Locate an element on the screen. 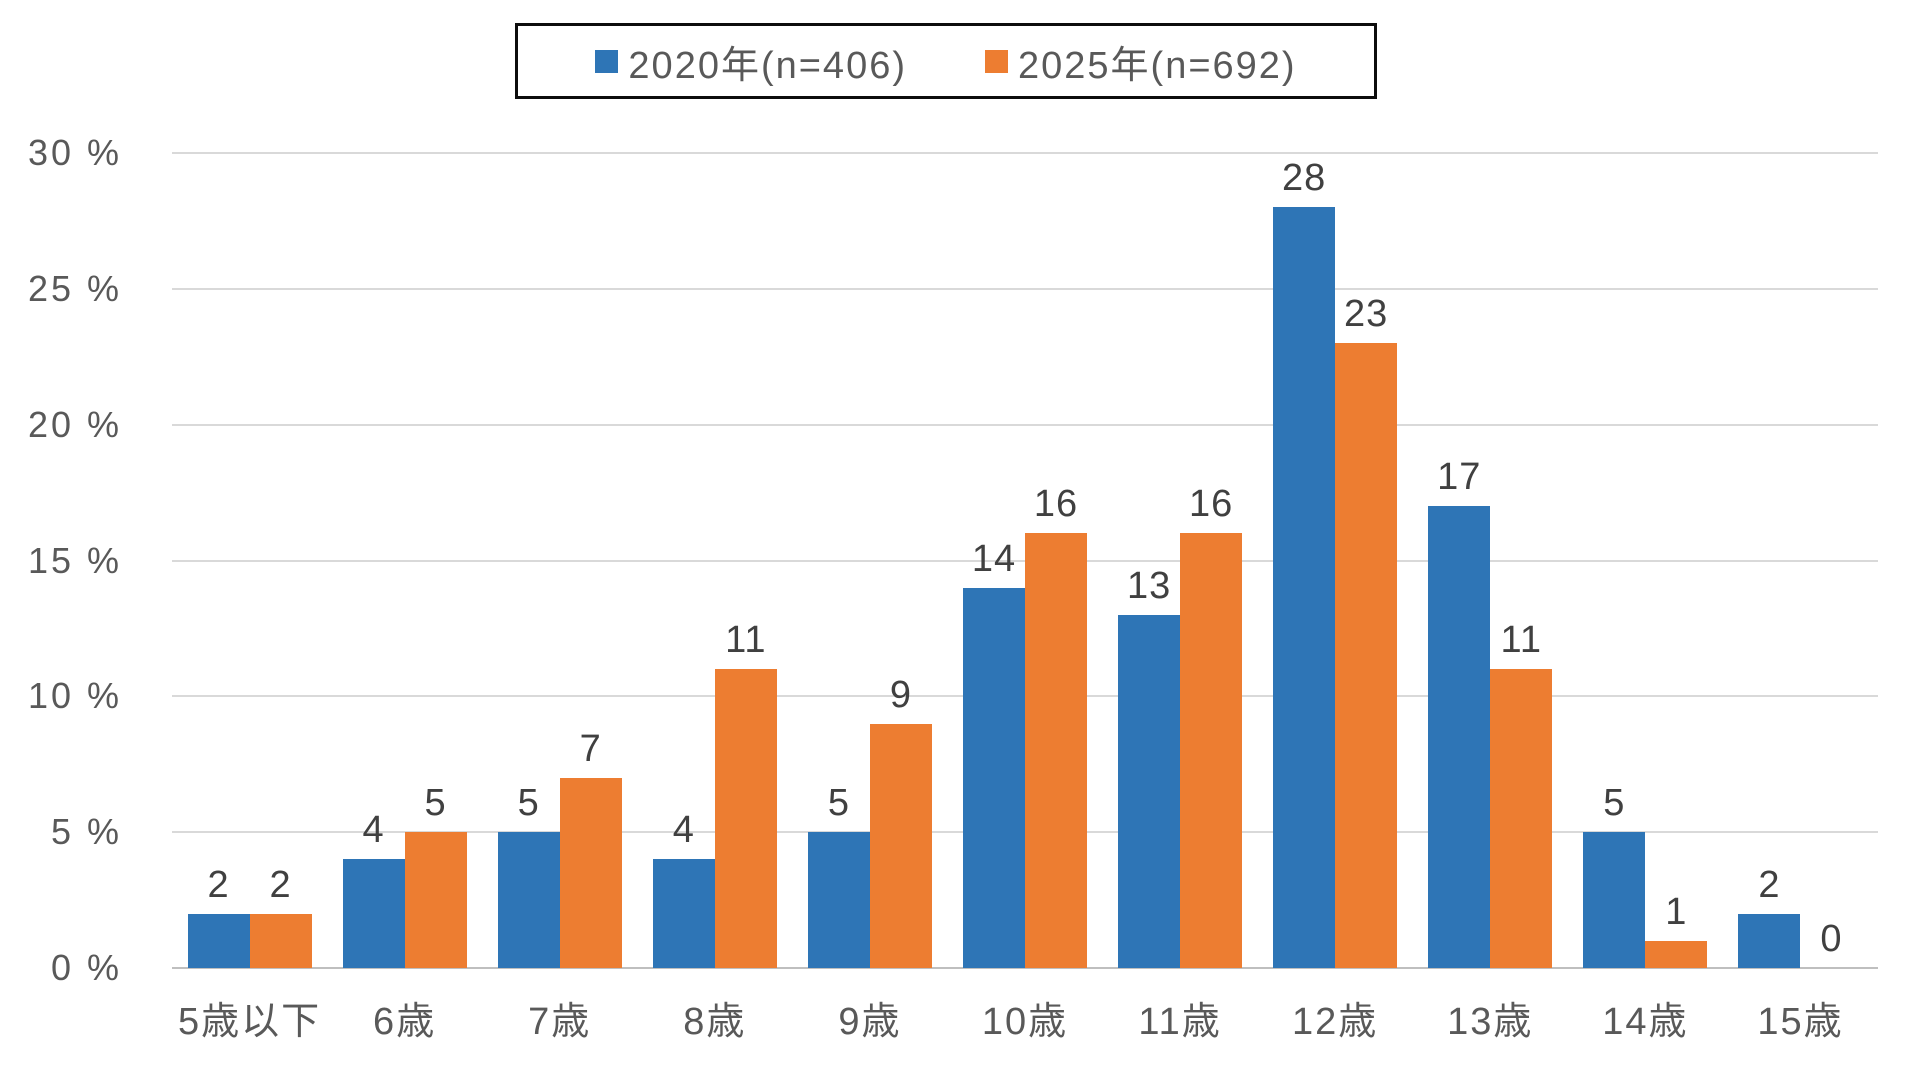  y-axis-tick-label: 15 % is located at coordinates (74, 560).